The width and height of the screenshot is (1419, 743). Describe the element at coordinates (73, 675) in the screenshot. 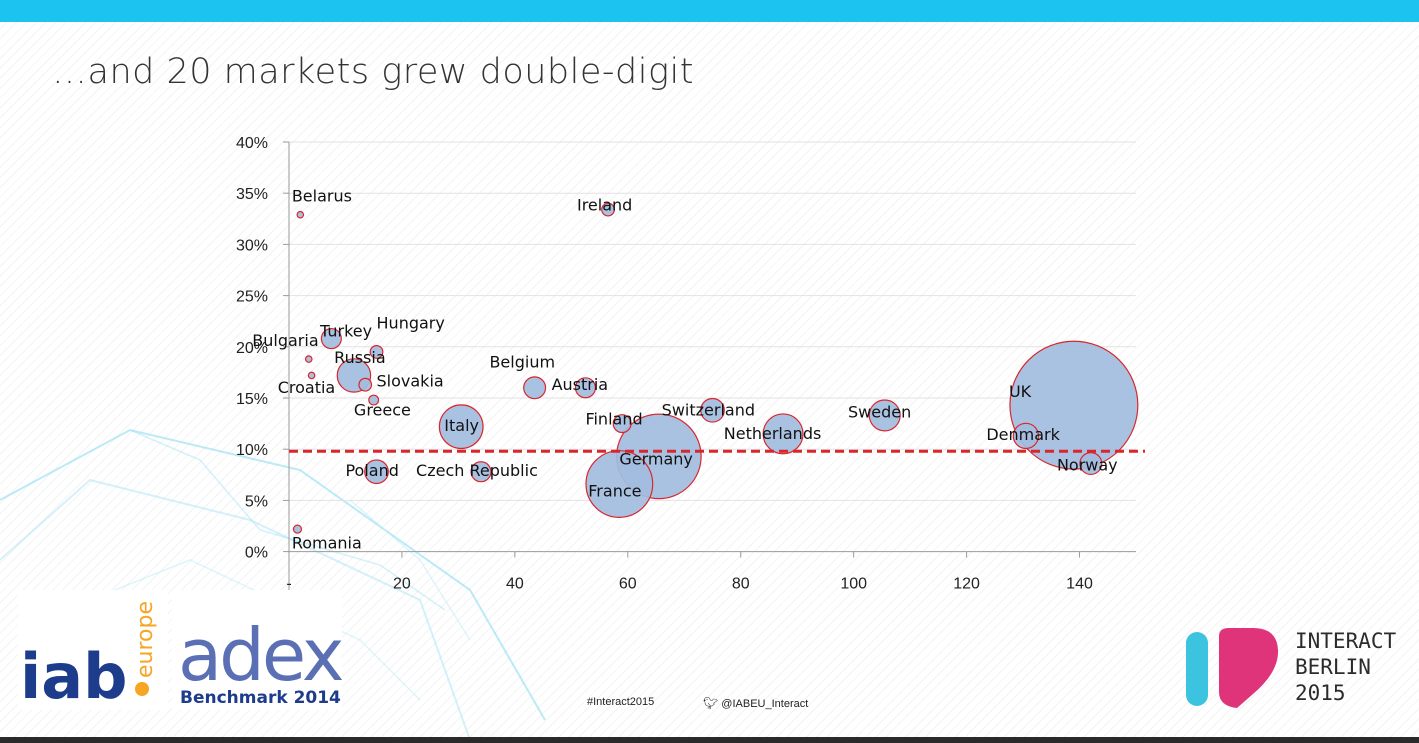

I see `iab-logo-text: iab` at that location.